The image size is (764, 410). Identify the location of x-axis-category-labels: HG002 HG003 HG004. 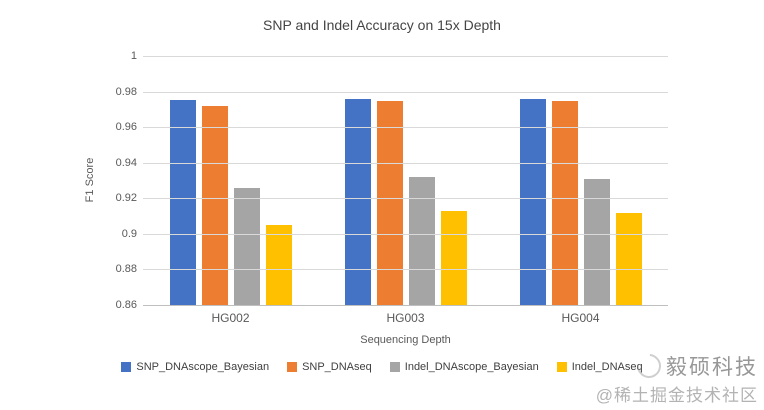
(405, 318).